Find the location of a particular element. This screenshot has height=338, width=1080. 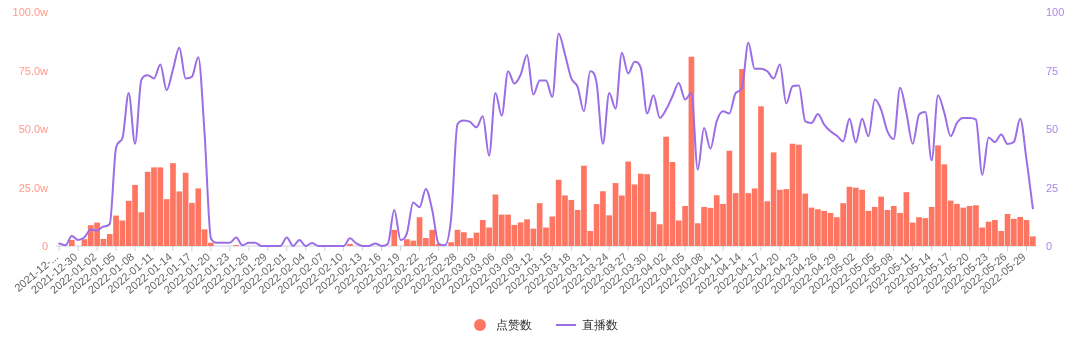

y2-tick-label: 0 is located at coordinates (1049, 246).